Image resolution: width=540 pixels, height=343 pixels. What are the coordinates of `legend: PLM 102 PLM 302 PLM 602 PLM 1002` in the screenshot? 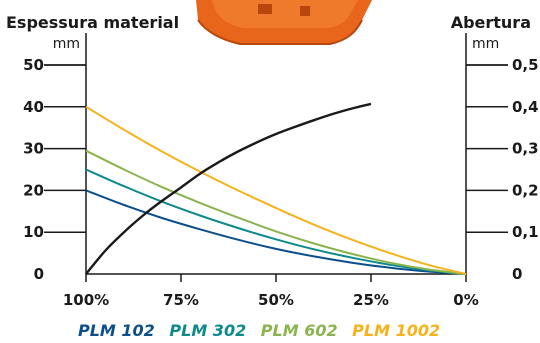 It's located at (259, 330).